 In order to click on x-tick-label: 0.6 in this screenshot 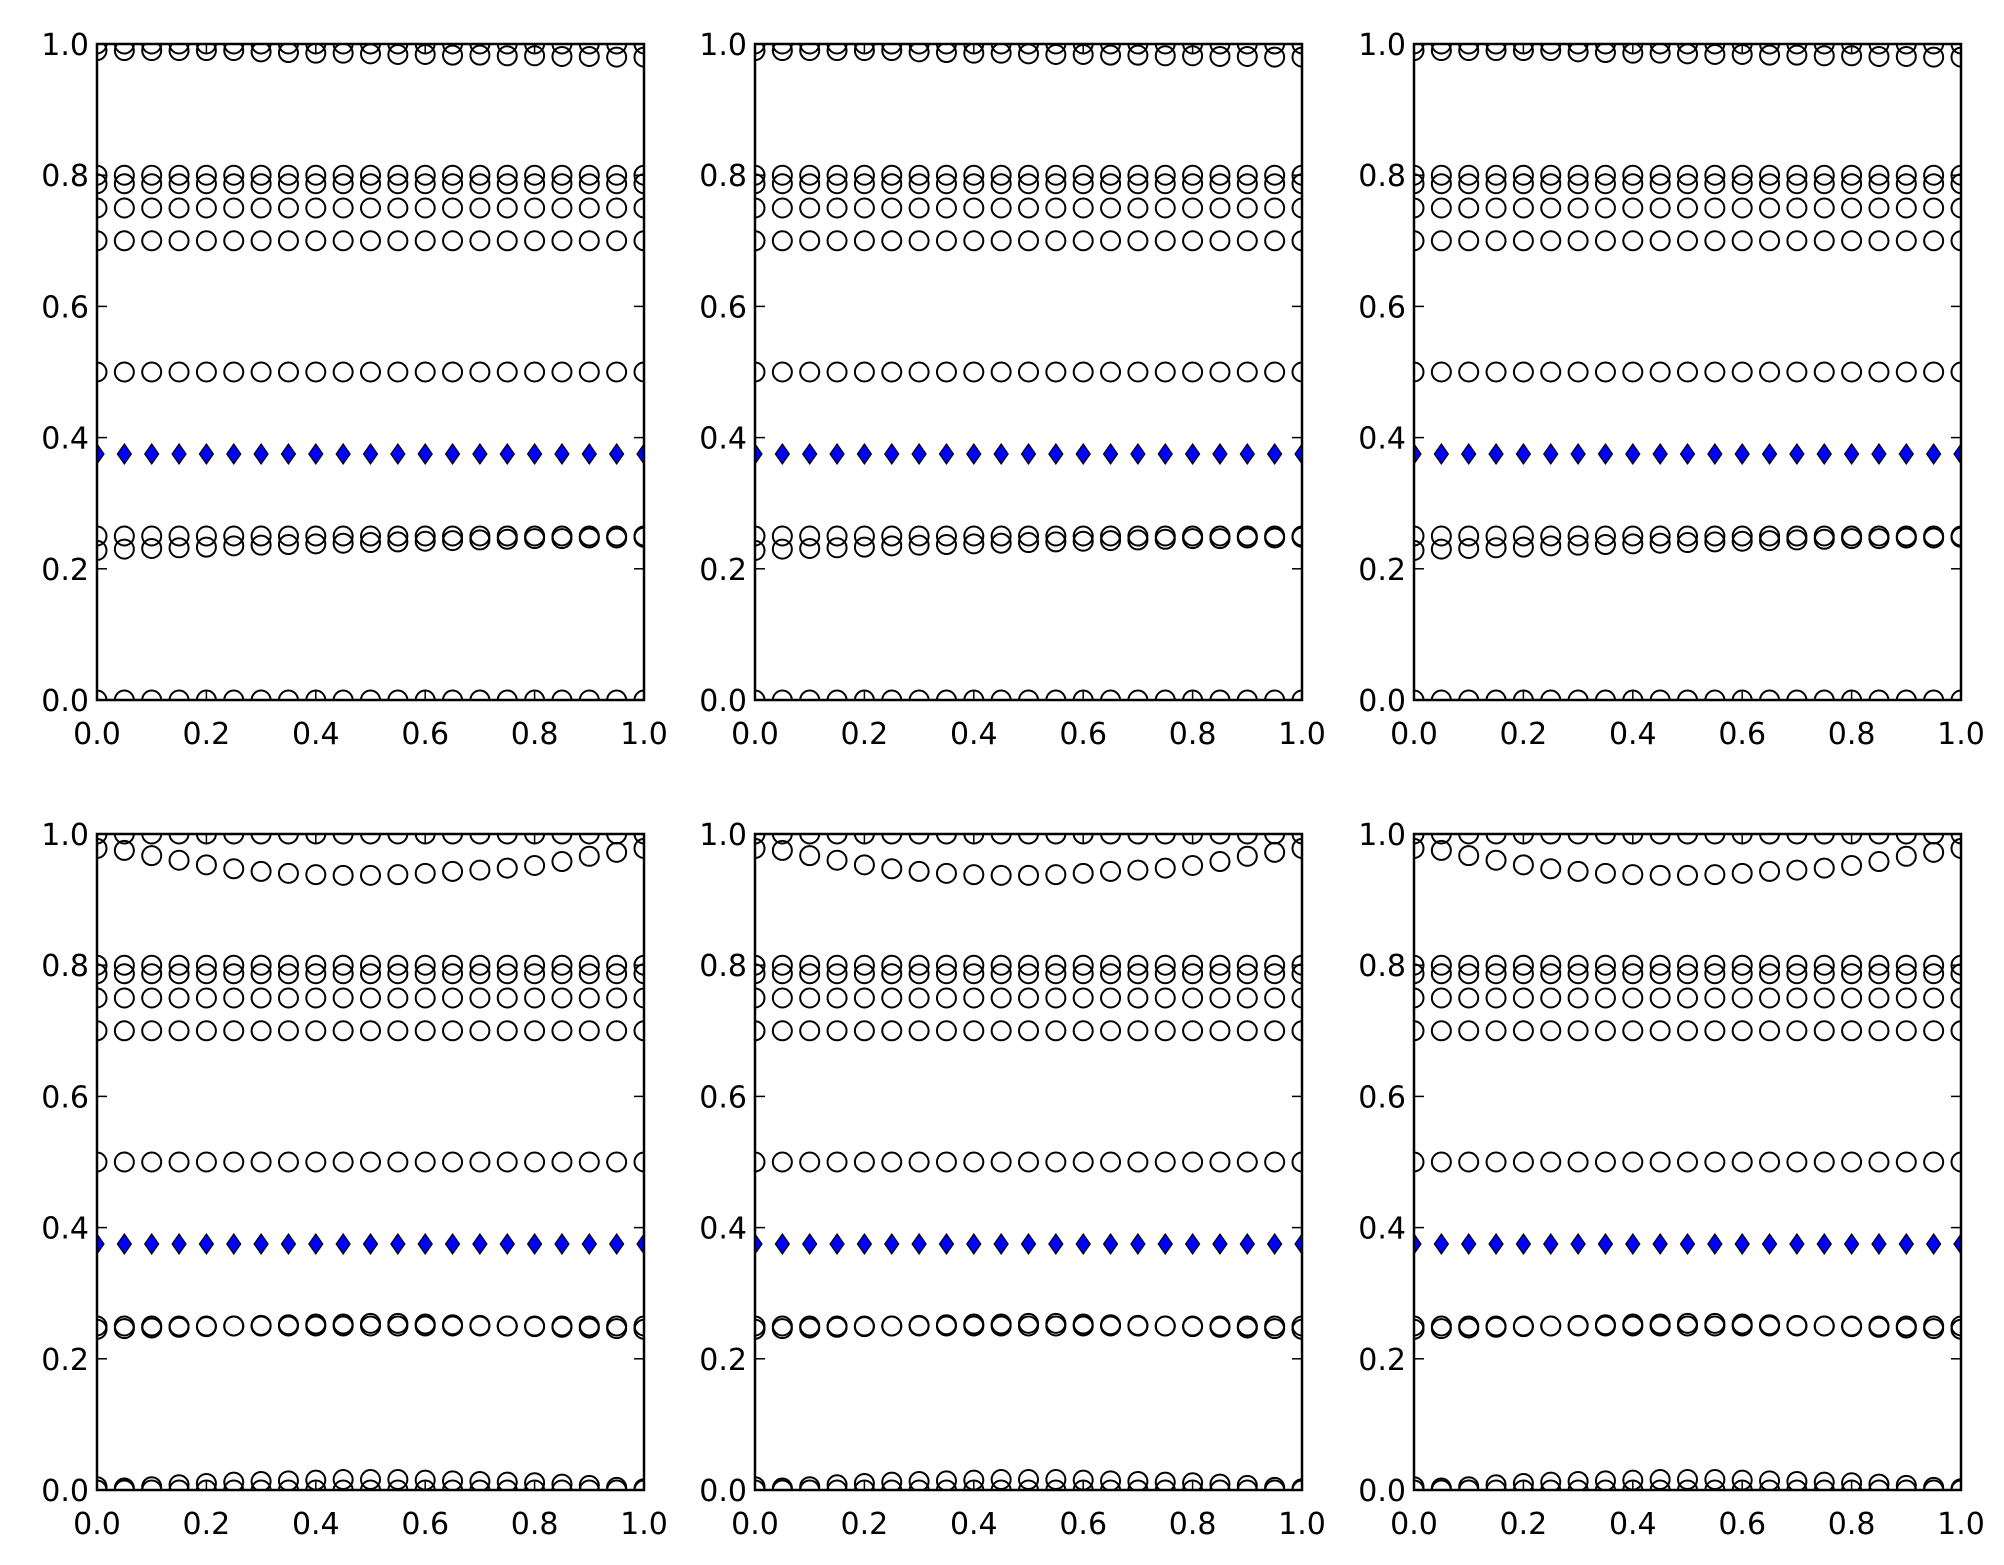, I will do `click(1083, 1524)`.